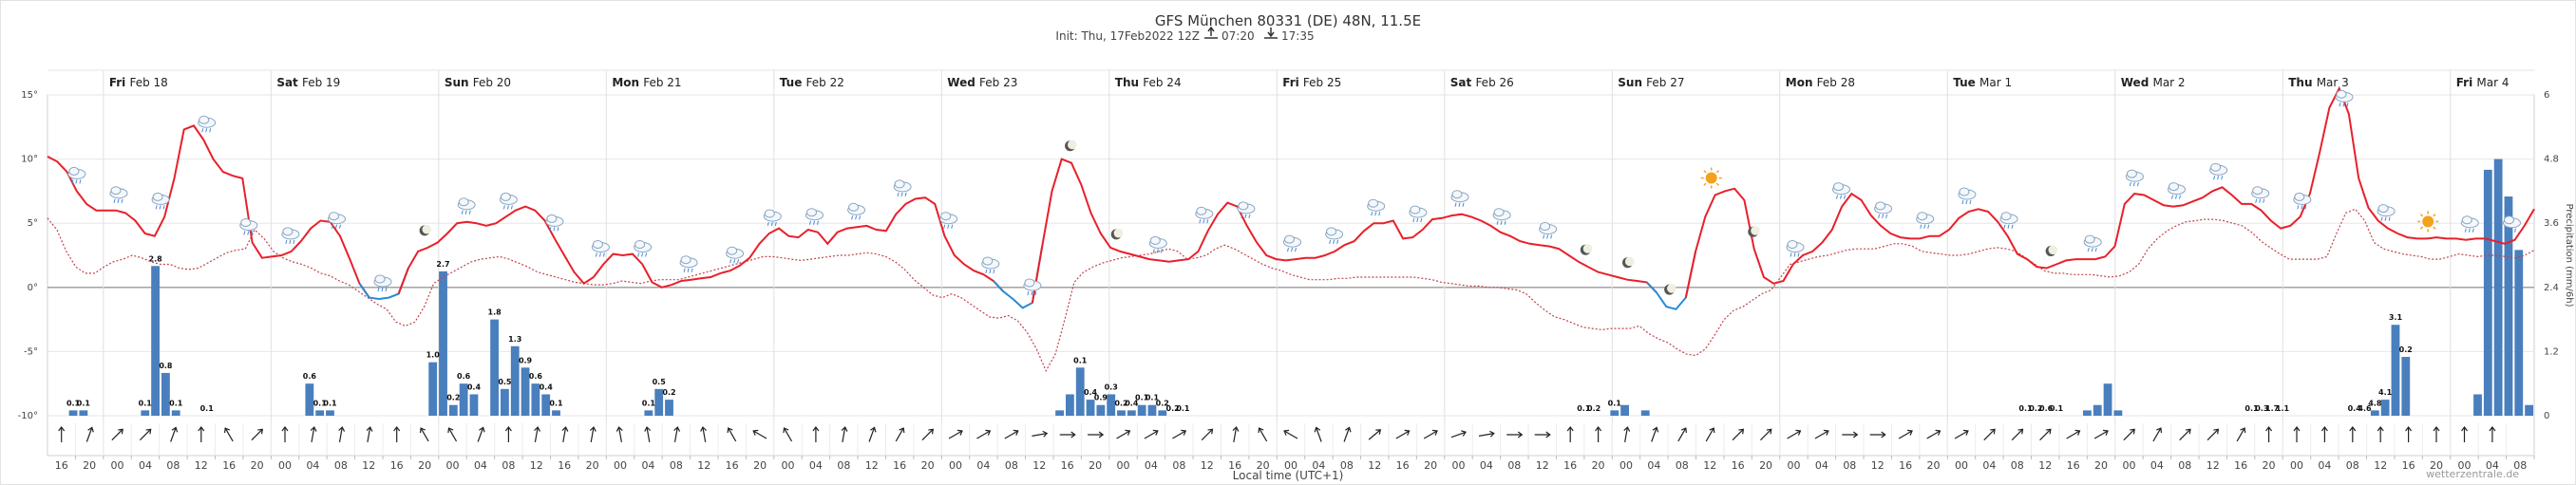 The height and width of the screenshot is (485, 2576). Describe the element at coordinates (433, 355) in the screenshot. I see `precip-value-label: 1.0` at that location.